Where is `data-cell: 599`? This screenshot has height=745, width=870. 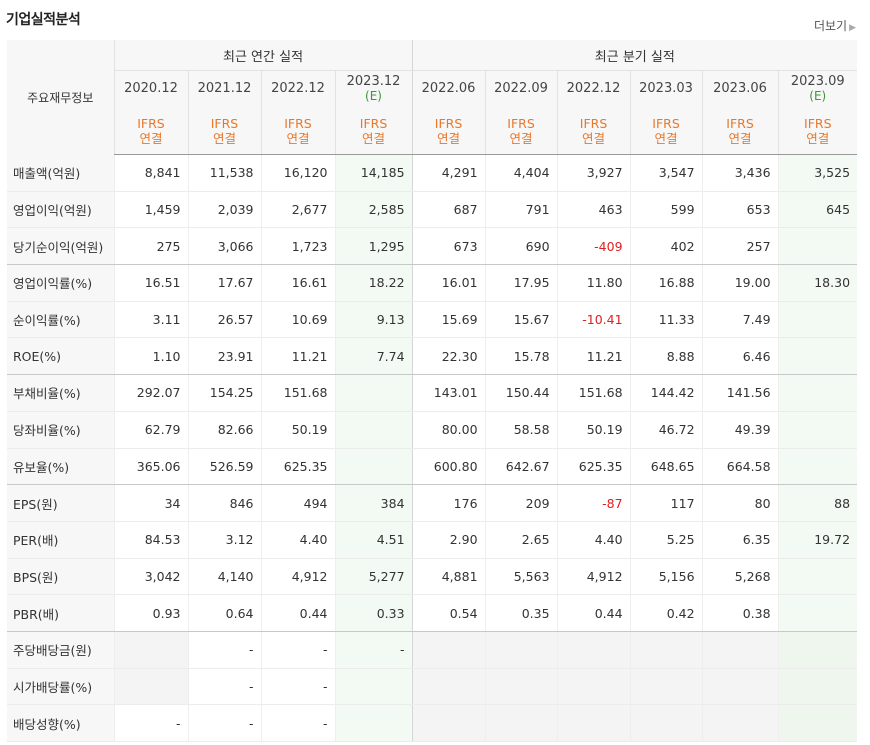 data-cell: 599 is located at coordinates (666, 210).